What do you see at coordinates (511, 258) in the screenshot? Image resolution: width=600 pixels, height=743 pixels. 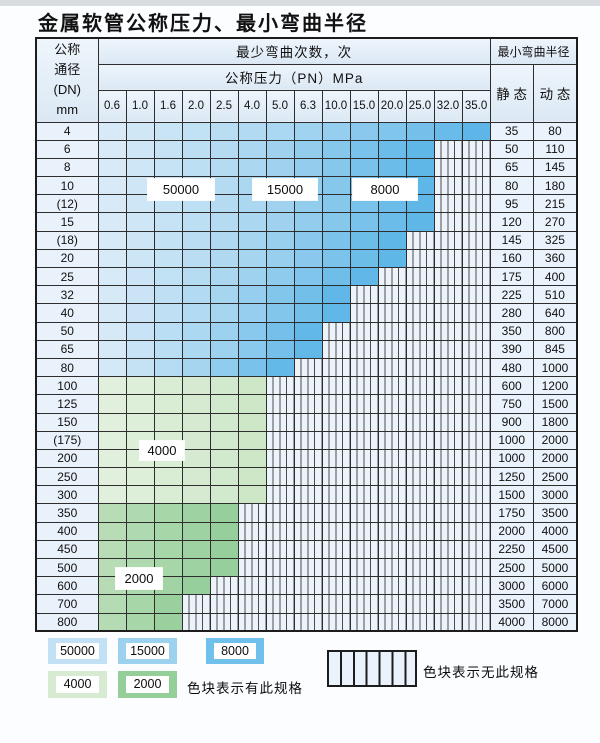 I see `static-radius-cell: 160` at bounding box center [511, 258].